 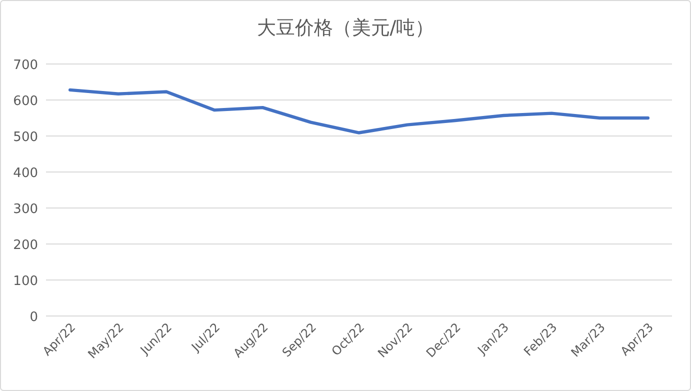 What do you see at coordinates (25, 209) in the screenshot?
I see `y-tick-label: 300` at bounding box center [25, 209].